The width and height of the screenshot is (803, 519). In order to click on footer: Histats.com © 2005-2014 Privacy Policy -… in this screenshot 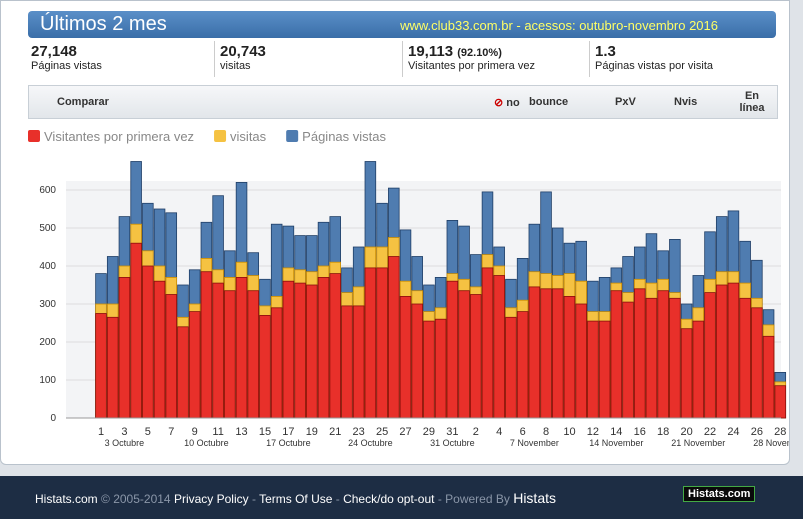, I will do `click(401, 497)`.